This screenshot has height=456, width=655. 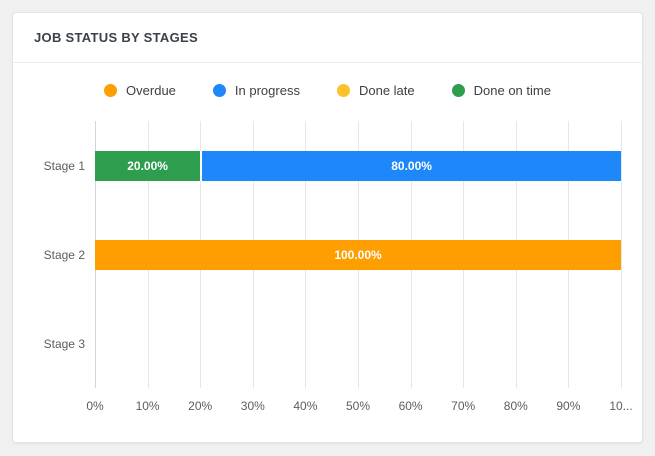 I want to click on x-axis-tick-label: 80%, so click(x=515, y=406).